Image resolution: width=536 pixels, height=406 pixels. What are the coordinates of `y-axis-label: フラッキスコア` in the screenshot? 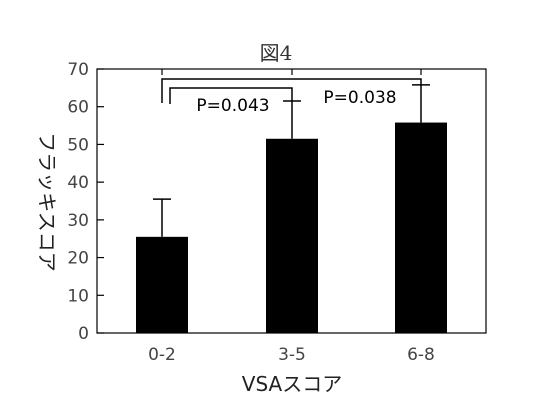 It's located at (47, 201).